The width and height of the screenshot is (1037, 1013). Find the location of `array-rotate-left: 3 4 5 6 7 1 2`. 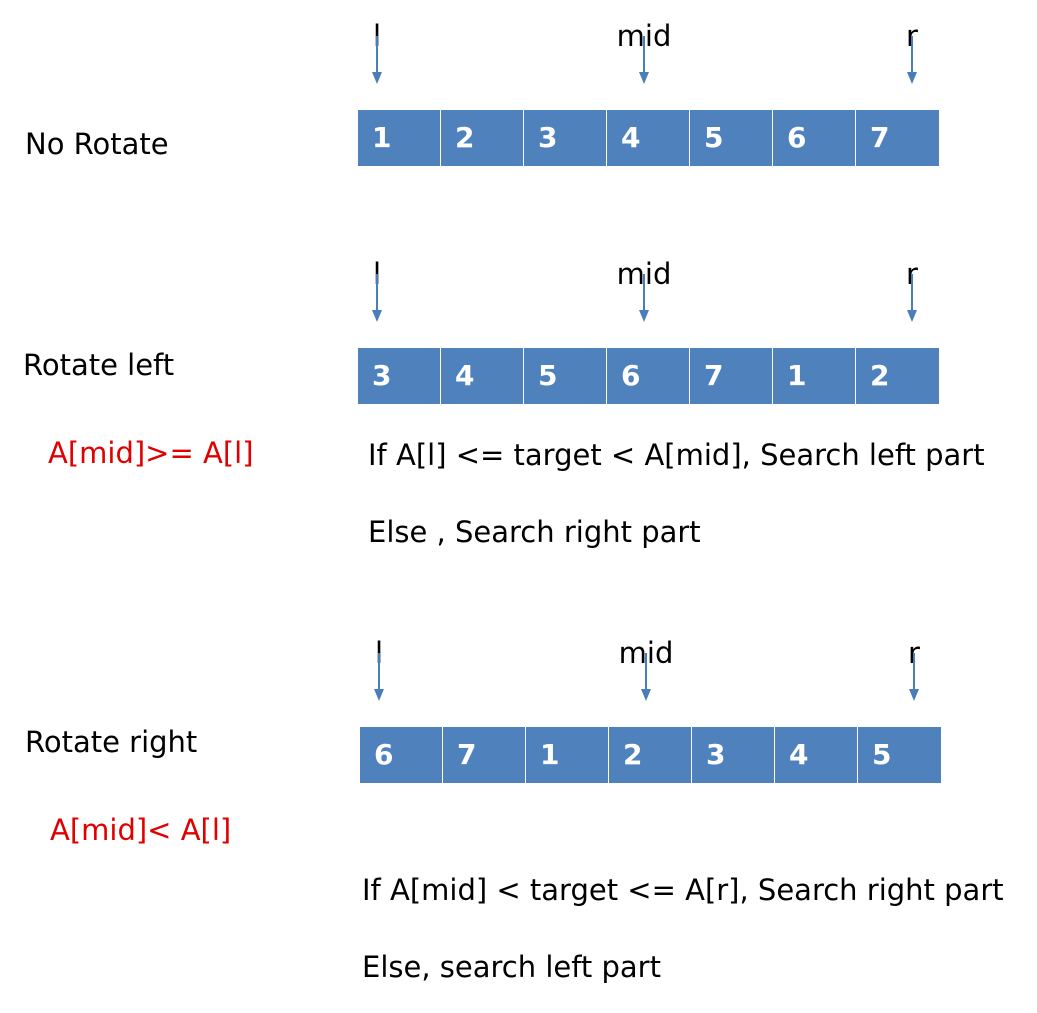

array-rotate-left: 3 4 5 6 7 1 2 is located at coordinates (648, 376).